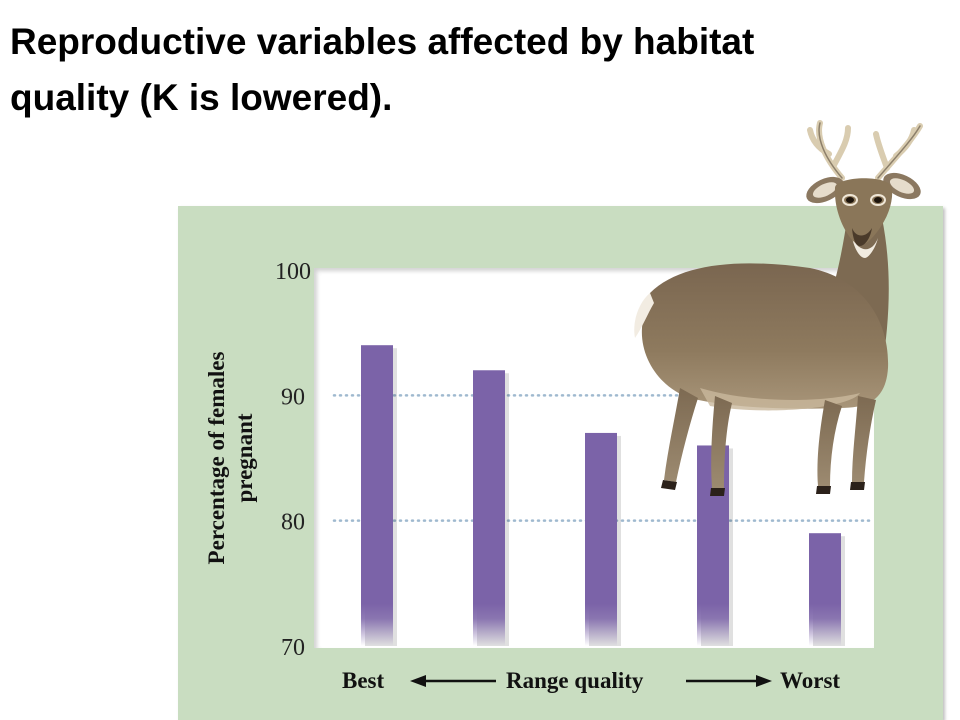 This screenshot has width=960, height=720. What do you see at coordinates (216, 458) in the screenshot?
I see `y-axis-label-line-1: Percentage of females` at bounding box center [216, 458].